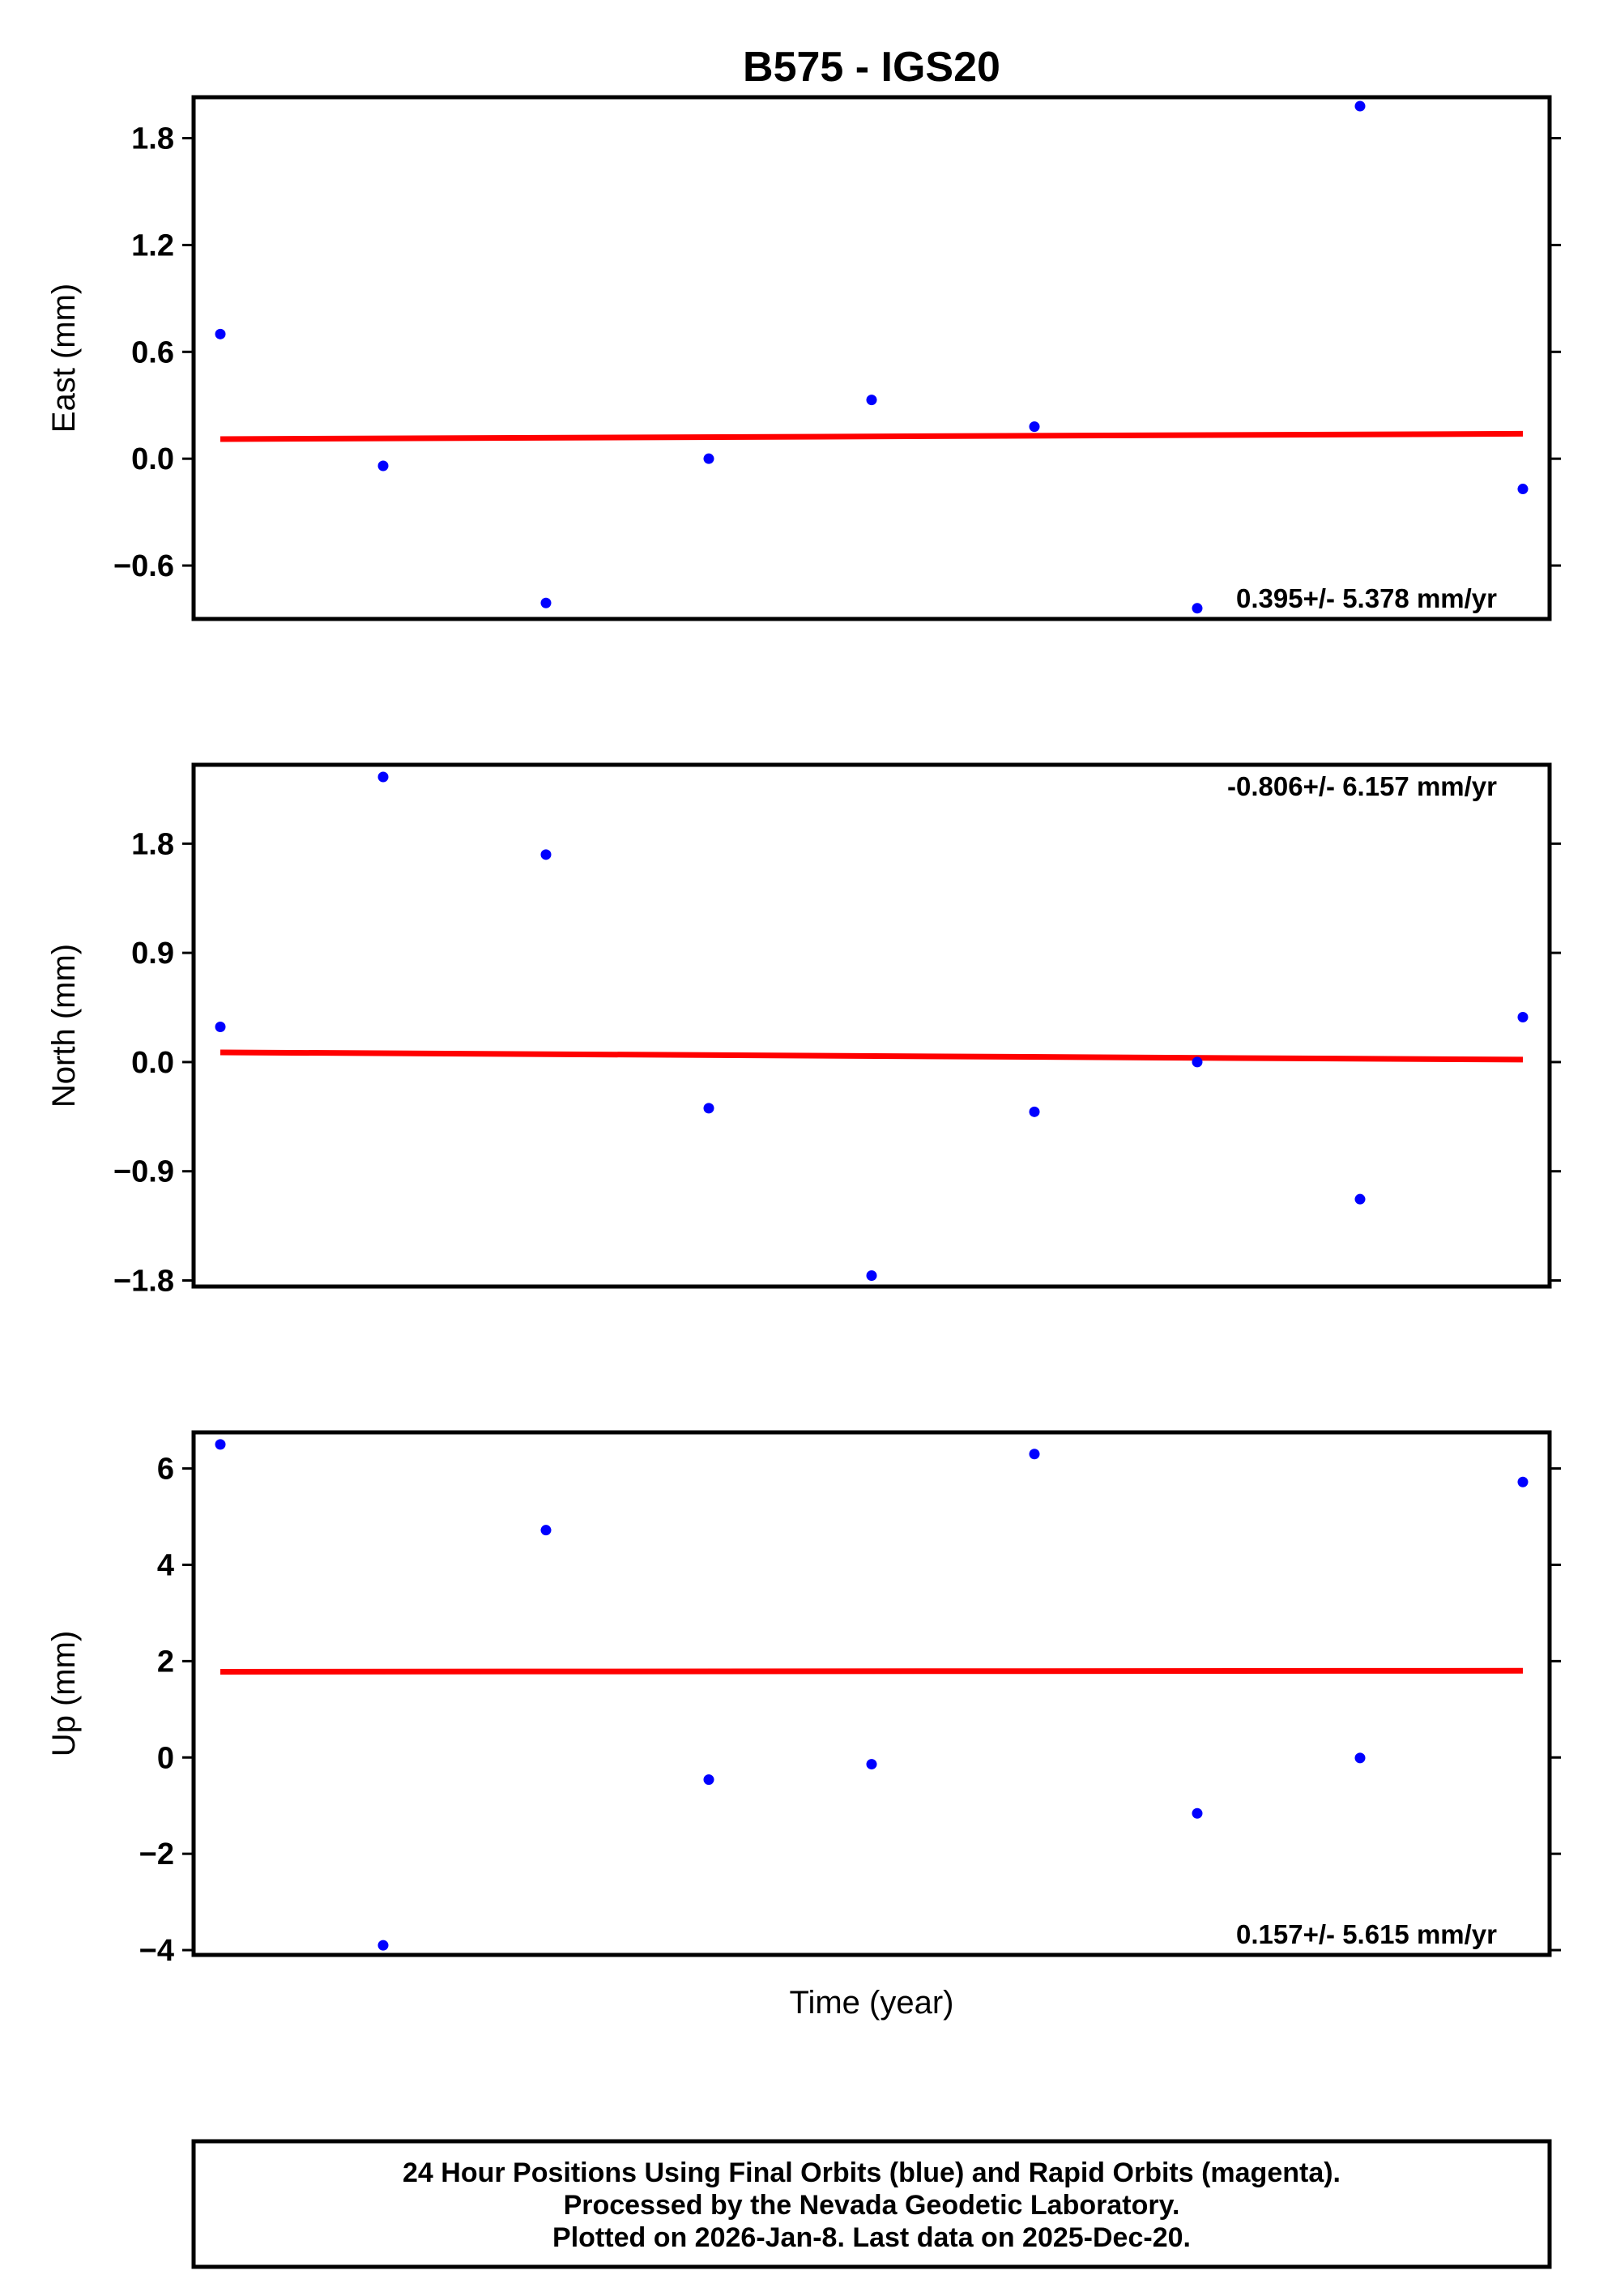 This screenshot has width=1599, height=2296. I want to click on y-tick-label: −0.6, so click(143, 566).